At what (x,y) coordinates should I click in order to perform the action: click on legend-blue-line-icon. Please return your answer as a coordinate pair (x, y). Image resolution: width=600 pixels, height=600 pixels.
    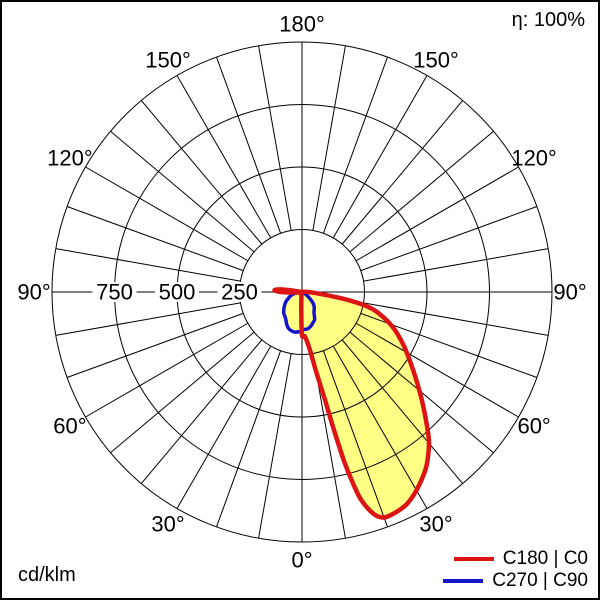
    Looking at the image, I should click on (463, 580).